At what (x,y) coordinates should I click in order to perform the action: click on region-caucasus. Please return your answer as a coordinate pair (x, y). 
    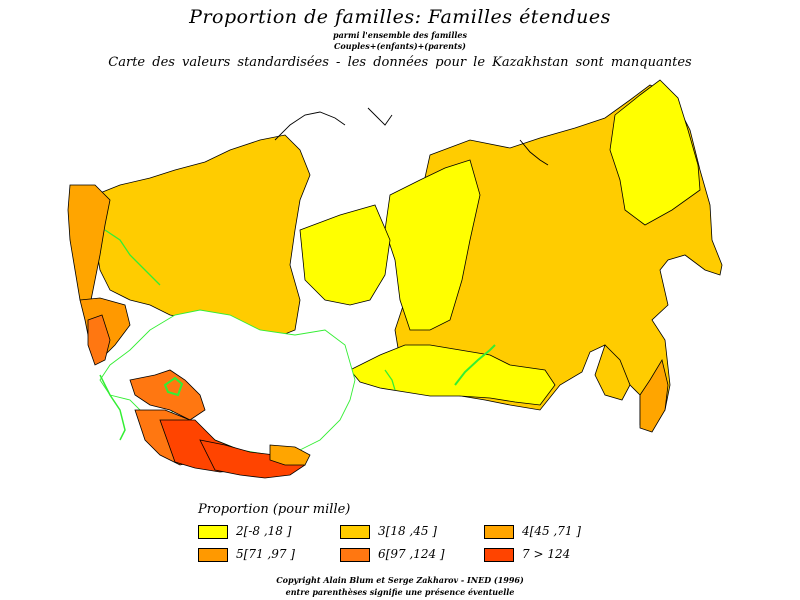
    Looking at the image, I should click on (167, 395).